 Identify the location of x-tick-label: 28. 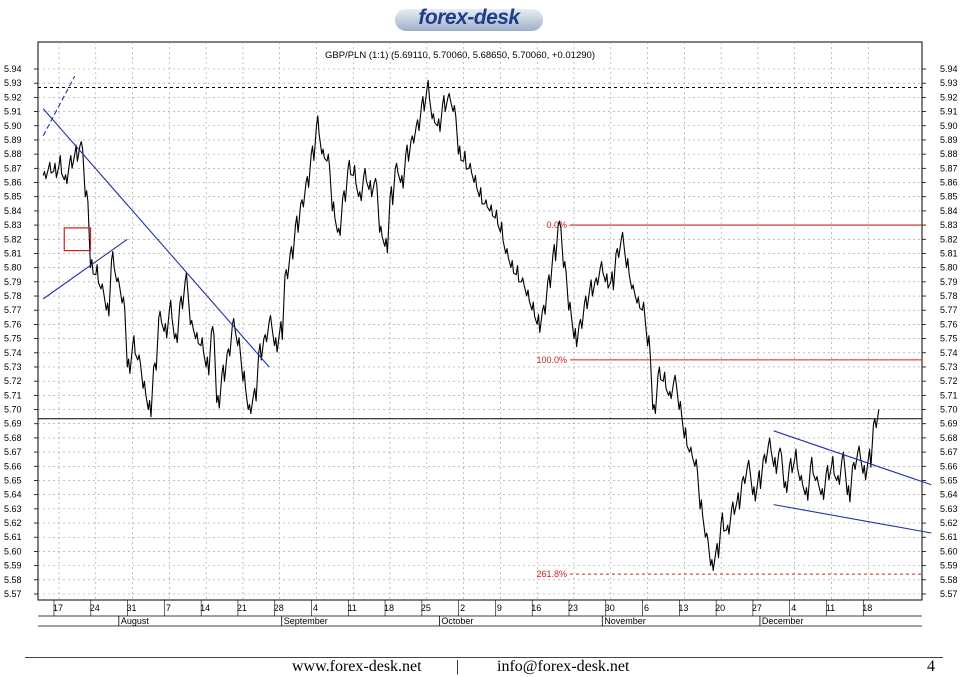
(279, 608).